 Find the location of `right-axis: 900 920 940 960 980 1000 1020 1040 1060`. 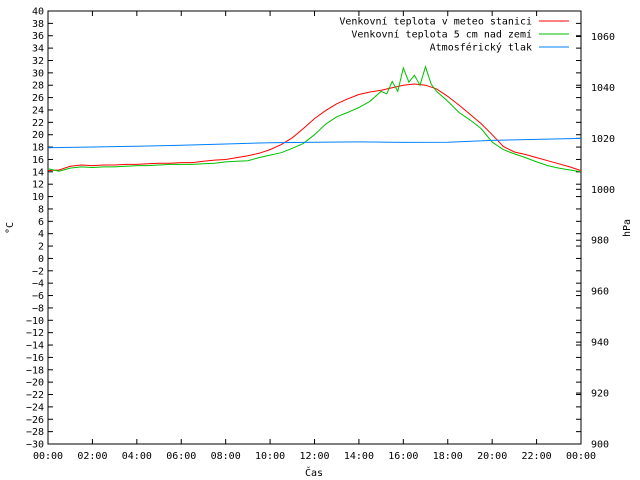

right-axis: 900 920 940 960 980 1000 1020 1040 1060 is located at coordinates (595, 241).